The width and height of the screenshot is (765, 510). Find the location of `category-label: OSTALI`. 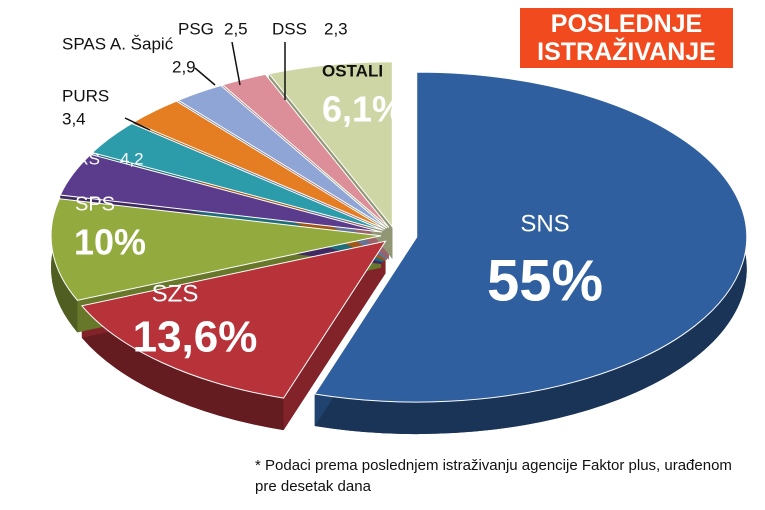

category-label: OSTALI is located at coordinates (352, 70).